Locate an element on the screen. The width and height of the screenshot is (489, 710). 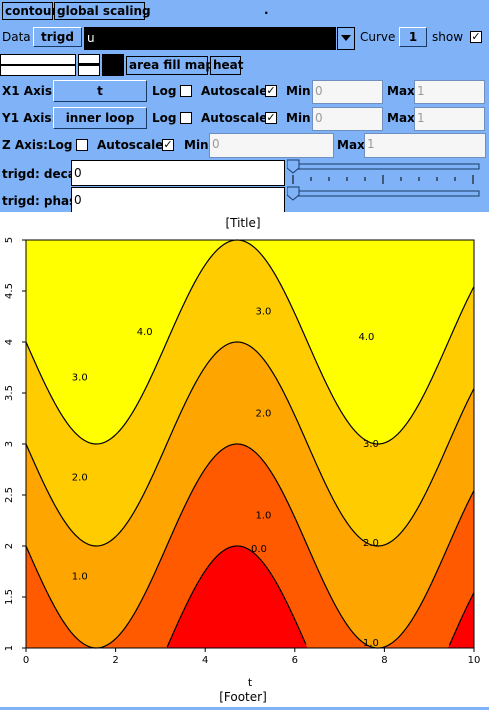
x-tick-label: 10 is located at coordinates (474, 660).